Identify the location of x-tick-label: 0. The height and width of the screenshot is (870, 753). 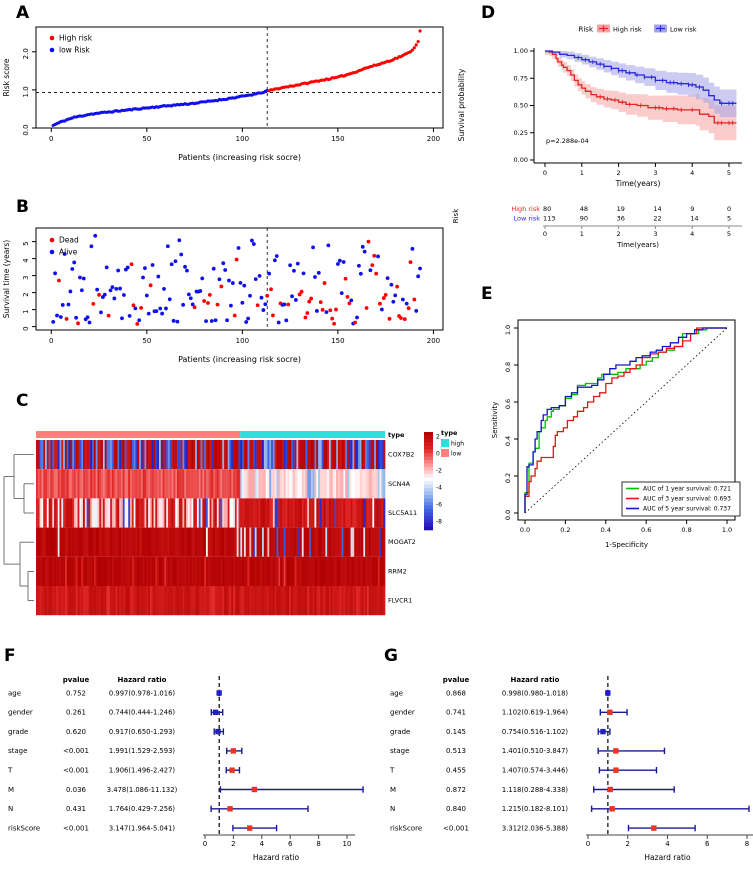
(51, 341).